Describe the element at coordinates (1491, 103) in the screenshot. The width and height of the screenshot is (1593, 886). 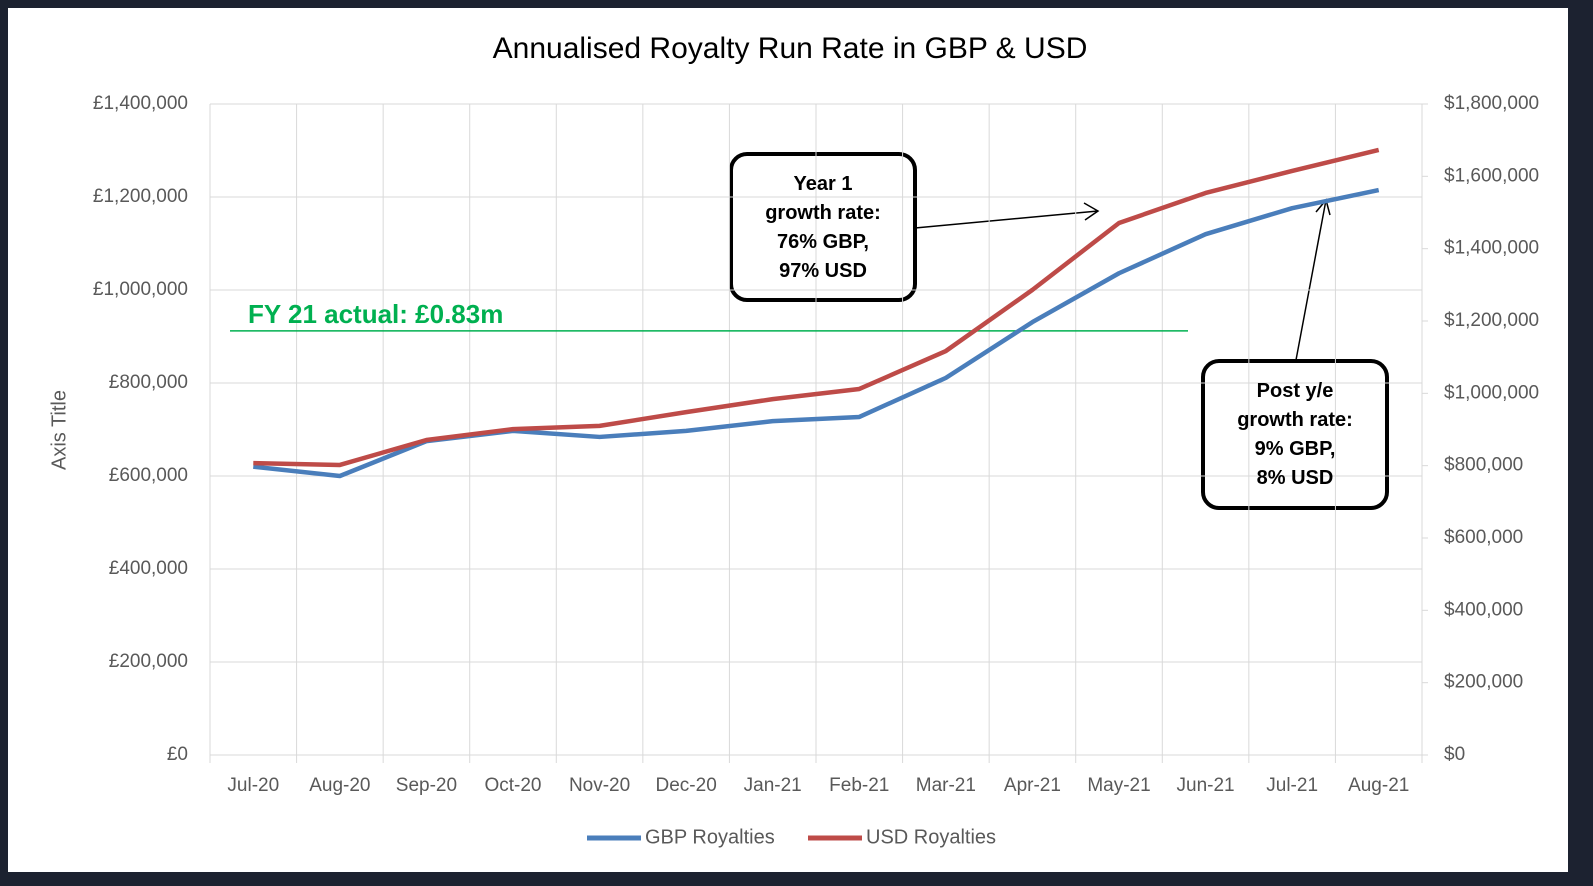
I see `y2-tick-label: $1,800,000` at that location.